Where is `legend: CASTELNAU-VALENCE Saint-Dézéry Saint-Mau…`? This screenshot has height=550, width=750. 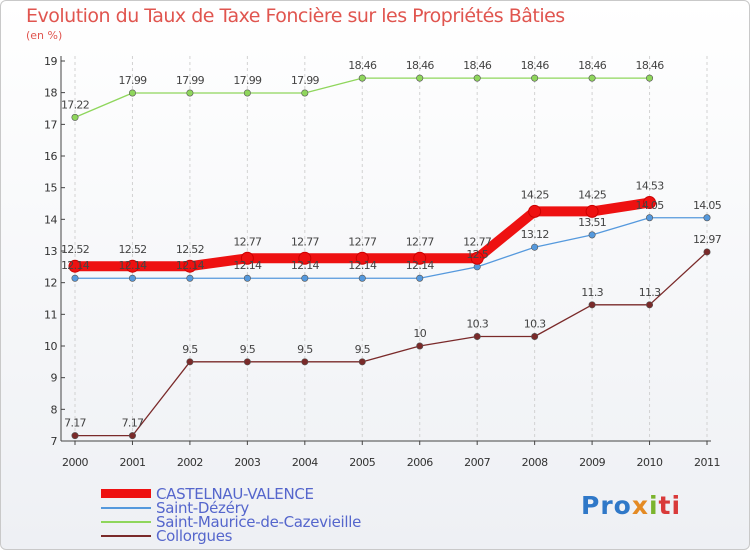
legend: CASTELNAU-VALENCE Saint-Dézéry Saint-Mau… is located at coordinates (261, 515).